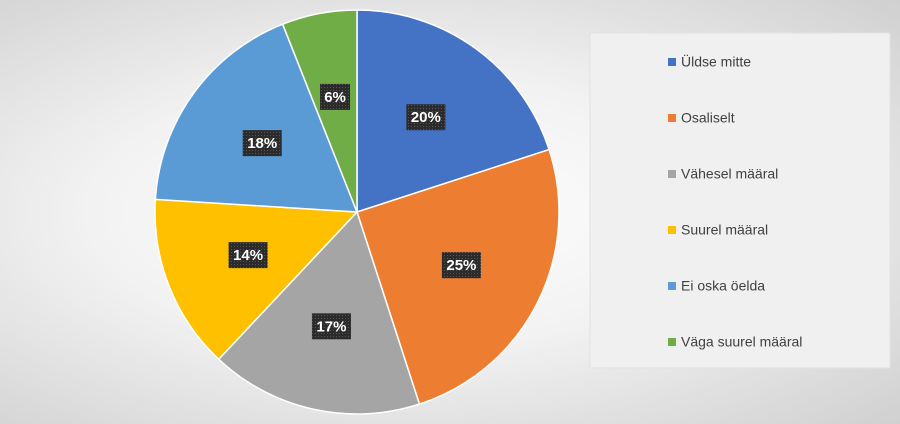 The height and width of the screenshot is (424, 900). I want to click on data-label: 17%, so click(331, 326).